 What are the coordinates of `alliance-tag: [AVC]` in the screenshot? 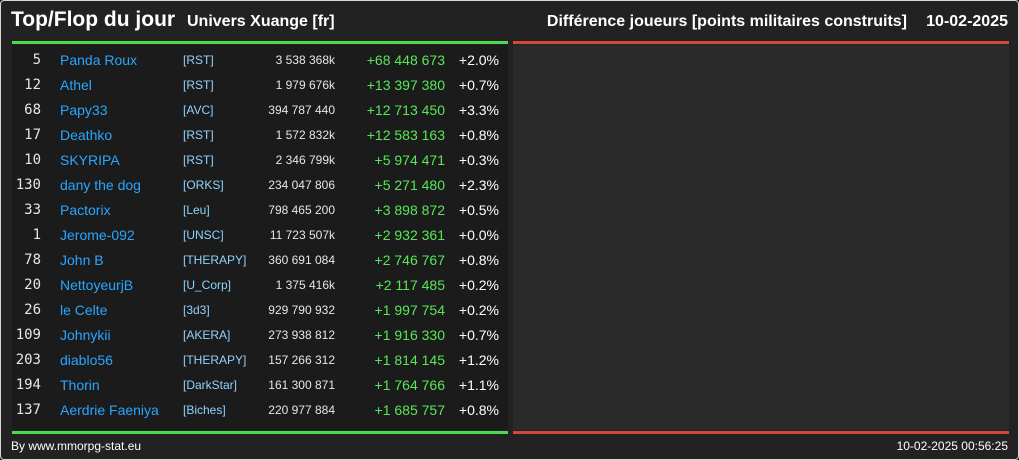 It's located at (198, 110).